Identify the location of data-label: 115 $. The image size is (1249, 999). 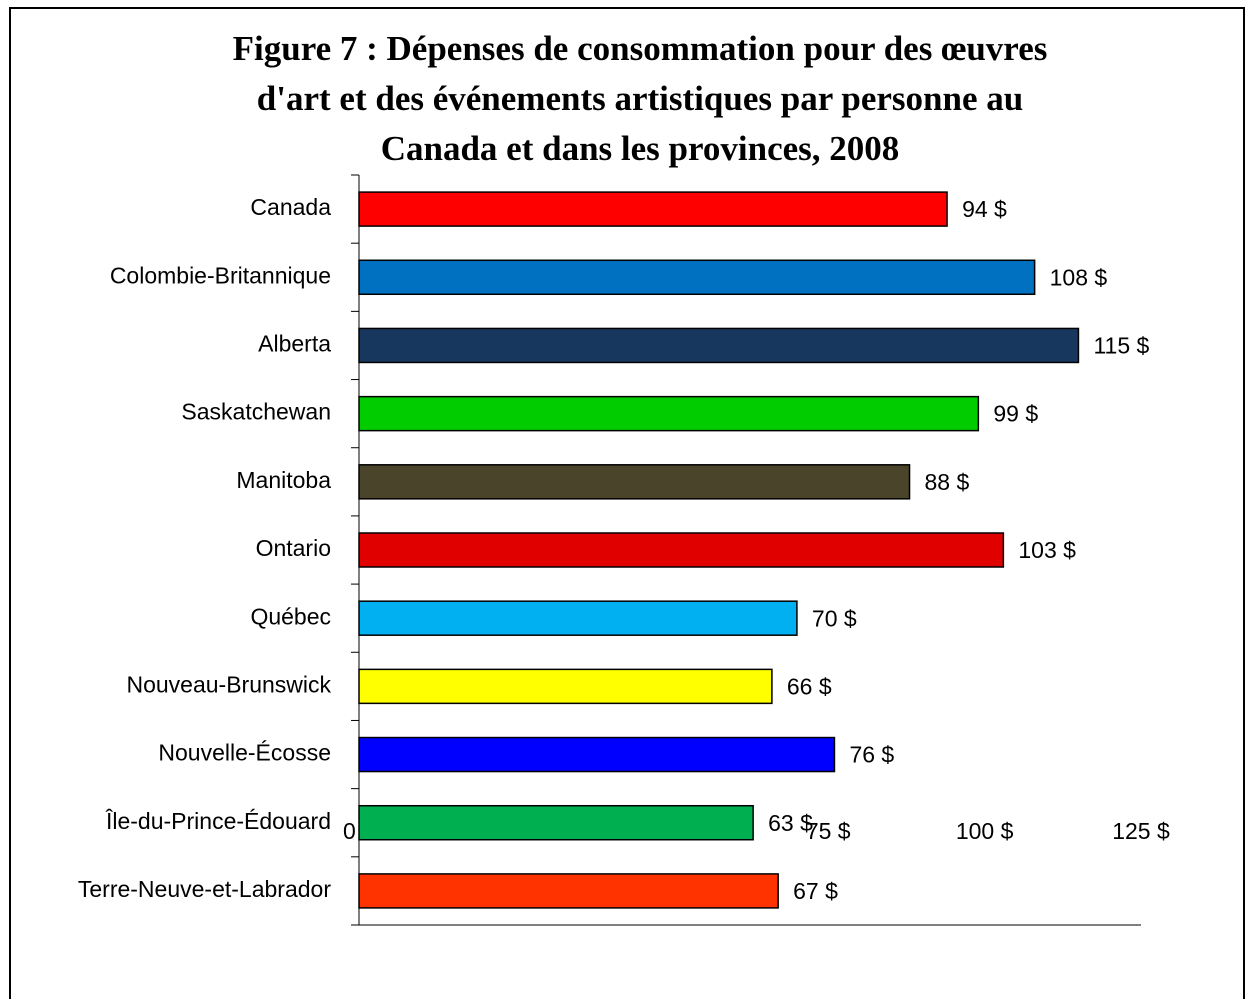
(1121, 346).